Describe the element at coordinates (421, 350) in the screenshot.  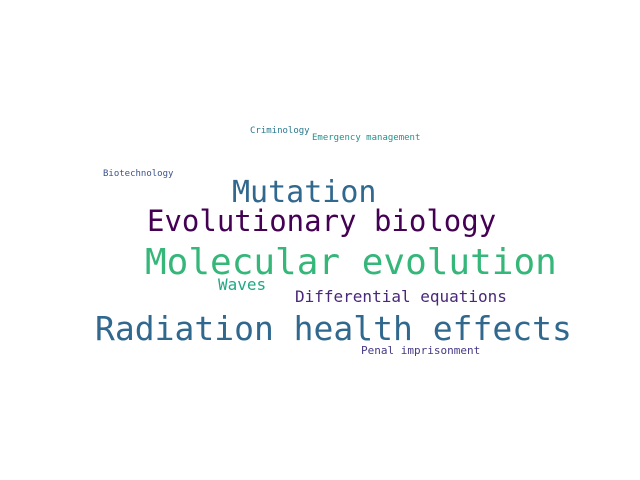
I see `word-penal-imprisonment: Penal imprisonment` at that location.